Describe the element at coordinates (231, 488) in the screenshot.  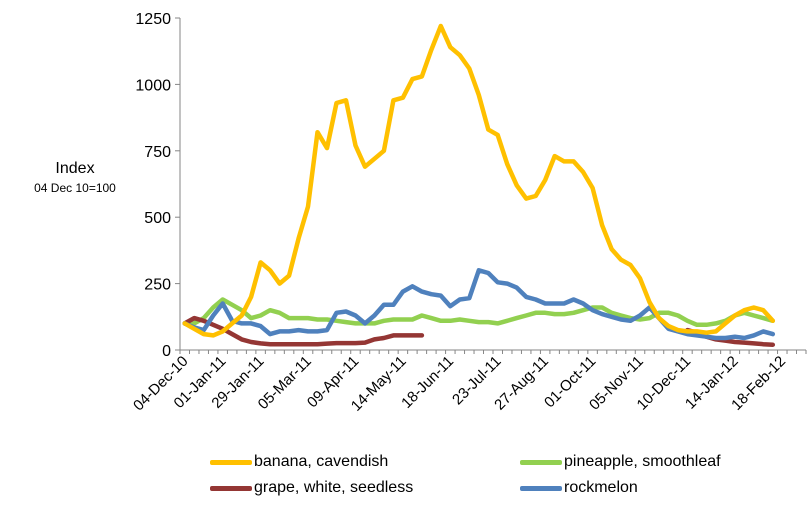
I see `legend-swatch-grape` at that location.